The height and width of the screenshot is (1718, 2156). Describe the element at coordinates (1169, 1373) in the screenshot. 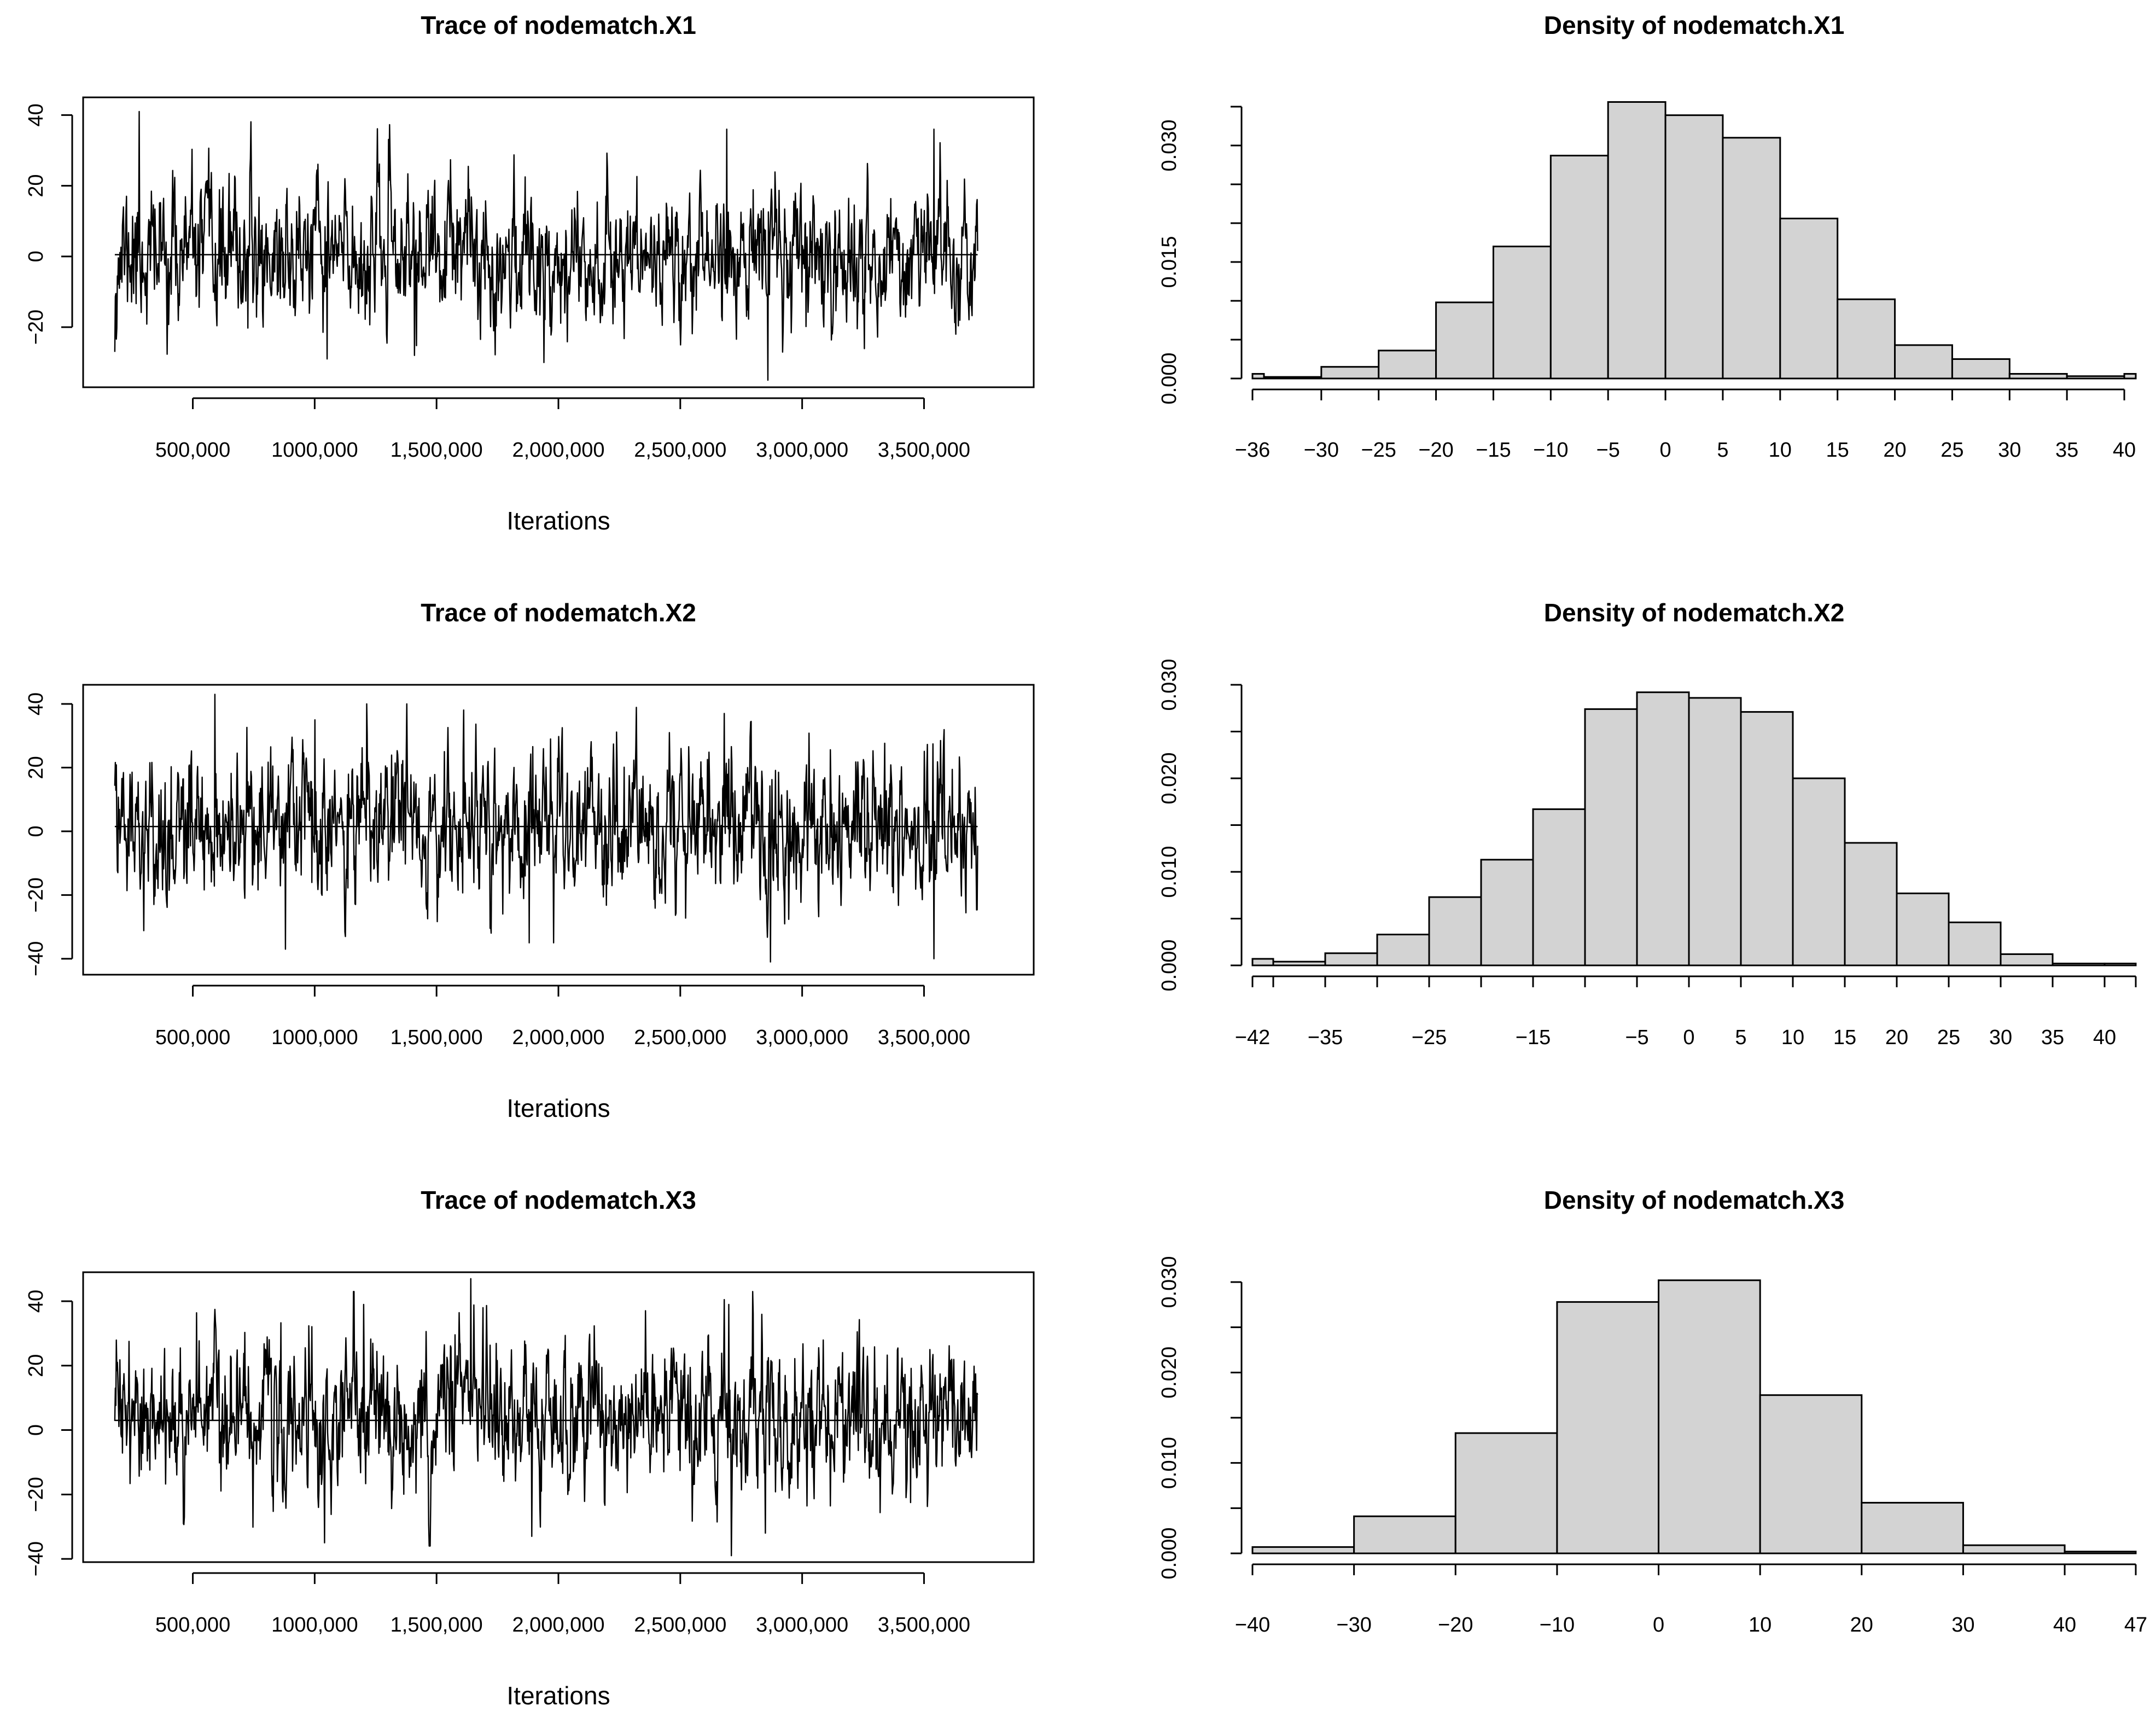

I see `y-tick-label: 0.020` at that location.